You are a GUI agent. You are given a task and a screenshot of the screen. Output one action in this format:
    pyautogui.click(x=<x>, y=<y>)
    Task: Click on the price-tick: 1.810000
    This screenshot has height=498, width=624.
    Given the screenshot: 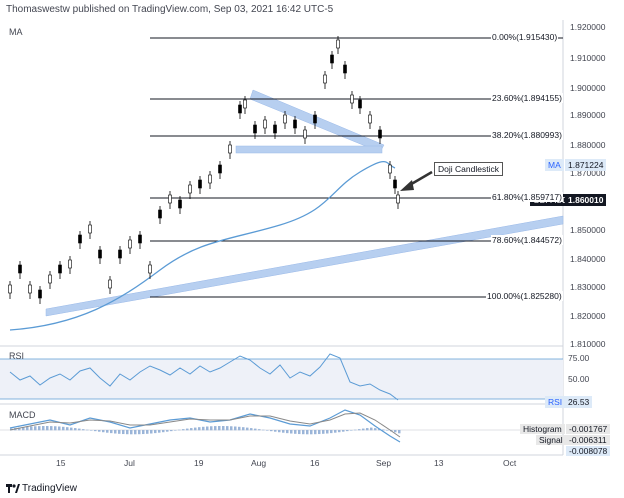 What is the action you would take?
    pyautogui.click(x=588, y=344)
    